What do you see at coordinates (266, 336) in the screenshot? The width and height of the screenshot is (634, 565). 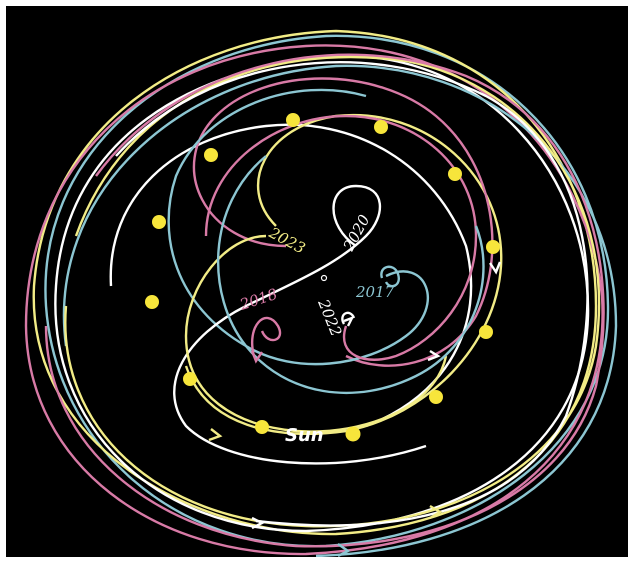 I see `curl-2018` at bounding box center [266, 336].